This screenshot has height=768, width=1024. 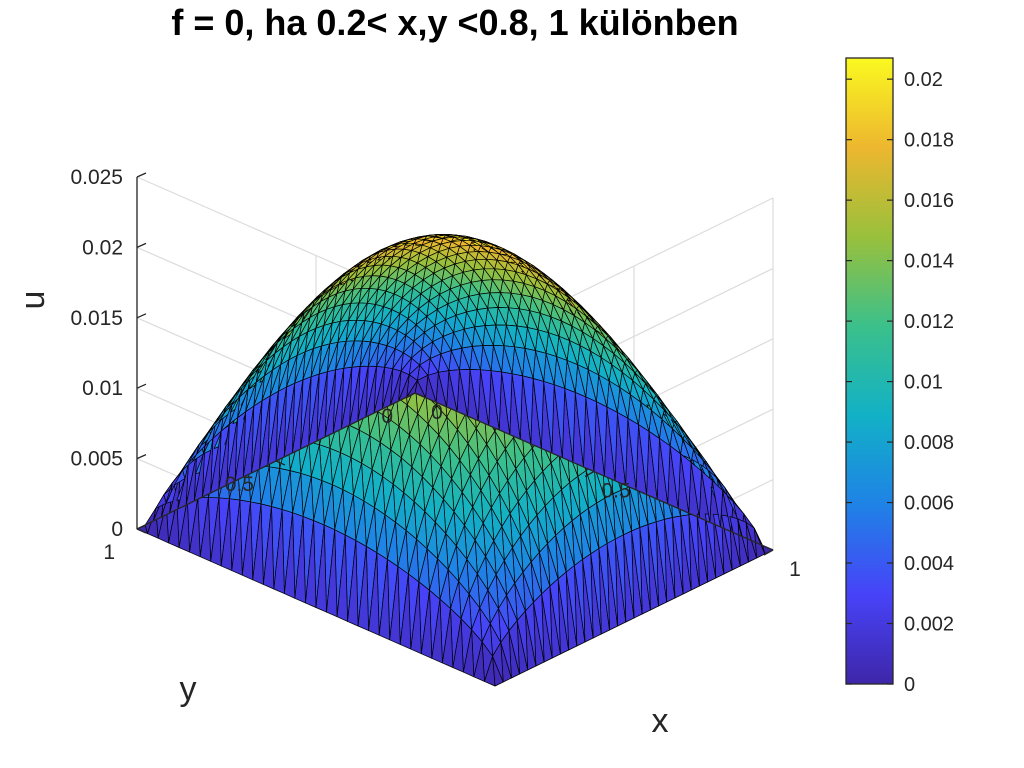 What do you see at coordinates (117, 529) in the screenshot?
I see `z-tick-label: 0` at bounding box center [117, 529].